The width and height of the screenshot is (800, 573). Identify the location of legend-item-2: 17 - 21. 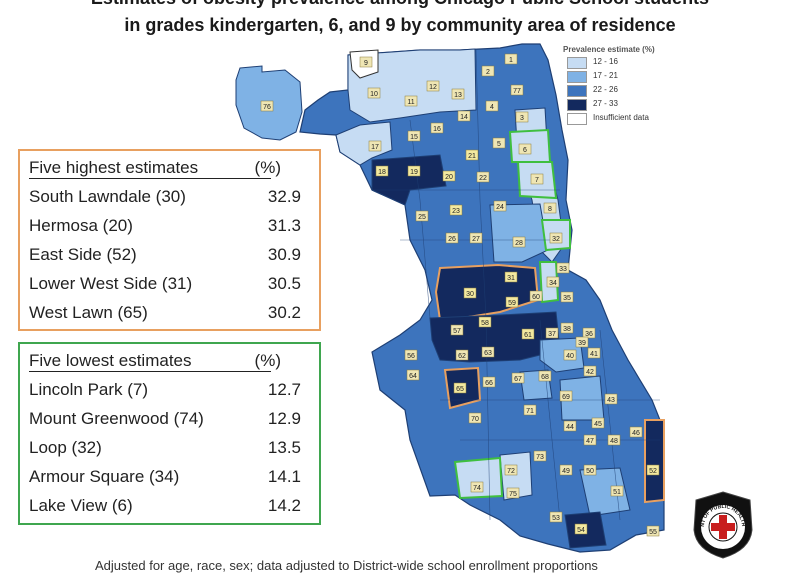
(611, 77).